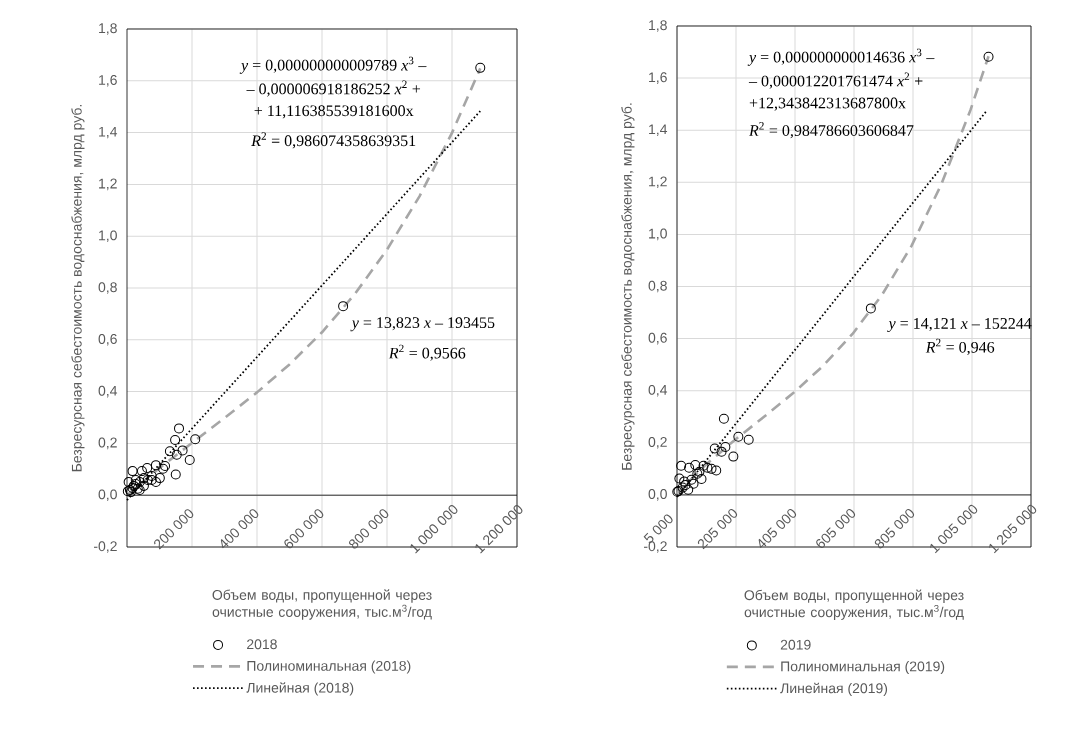  Describe the element at coordinates (835, 80) in the screenshot. I see `annotation: – 0,000012201761474 x$^{2}$ +` at that location.